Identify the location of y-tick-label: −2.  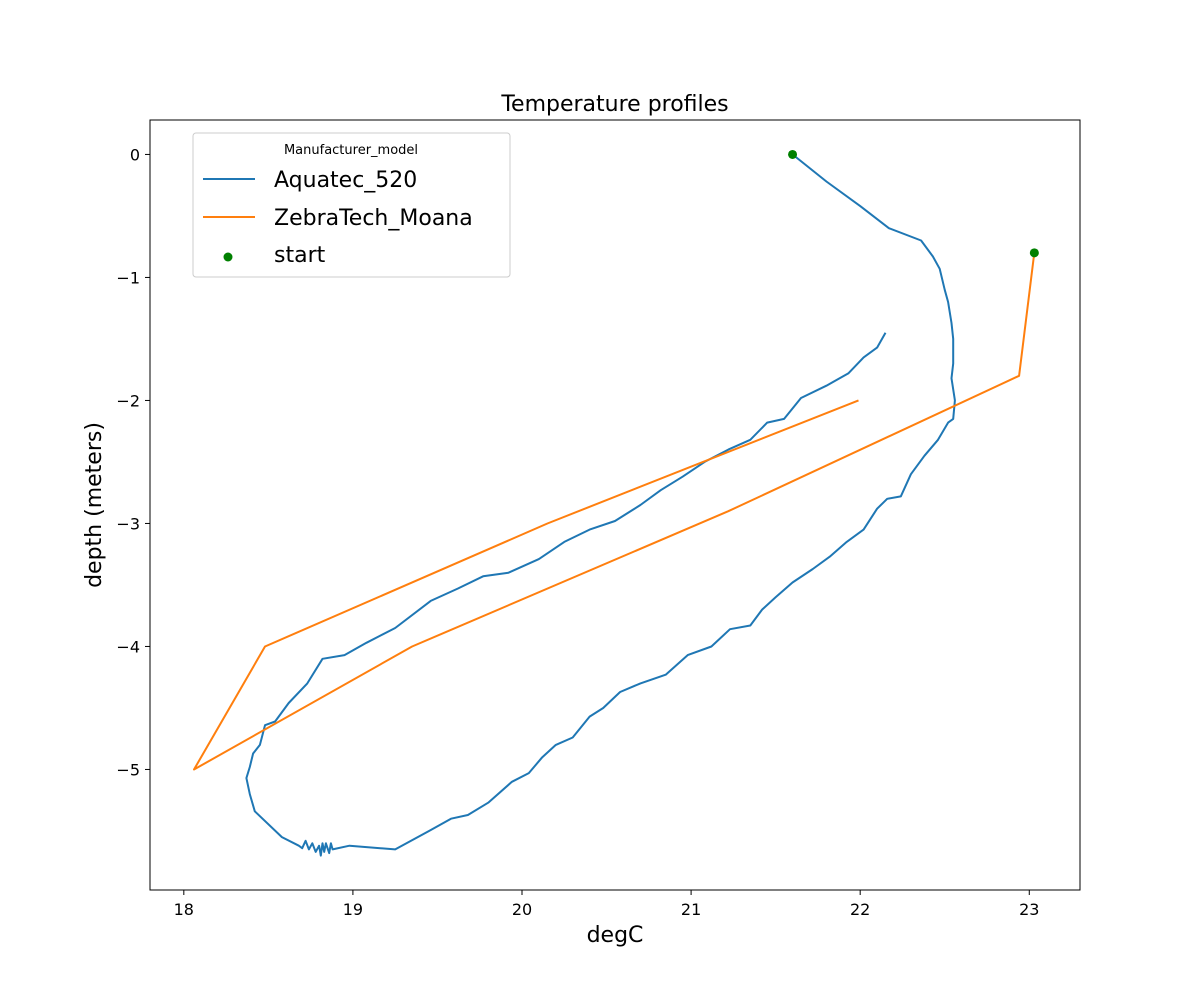
(128, 400).